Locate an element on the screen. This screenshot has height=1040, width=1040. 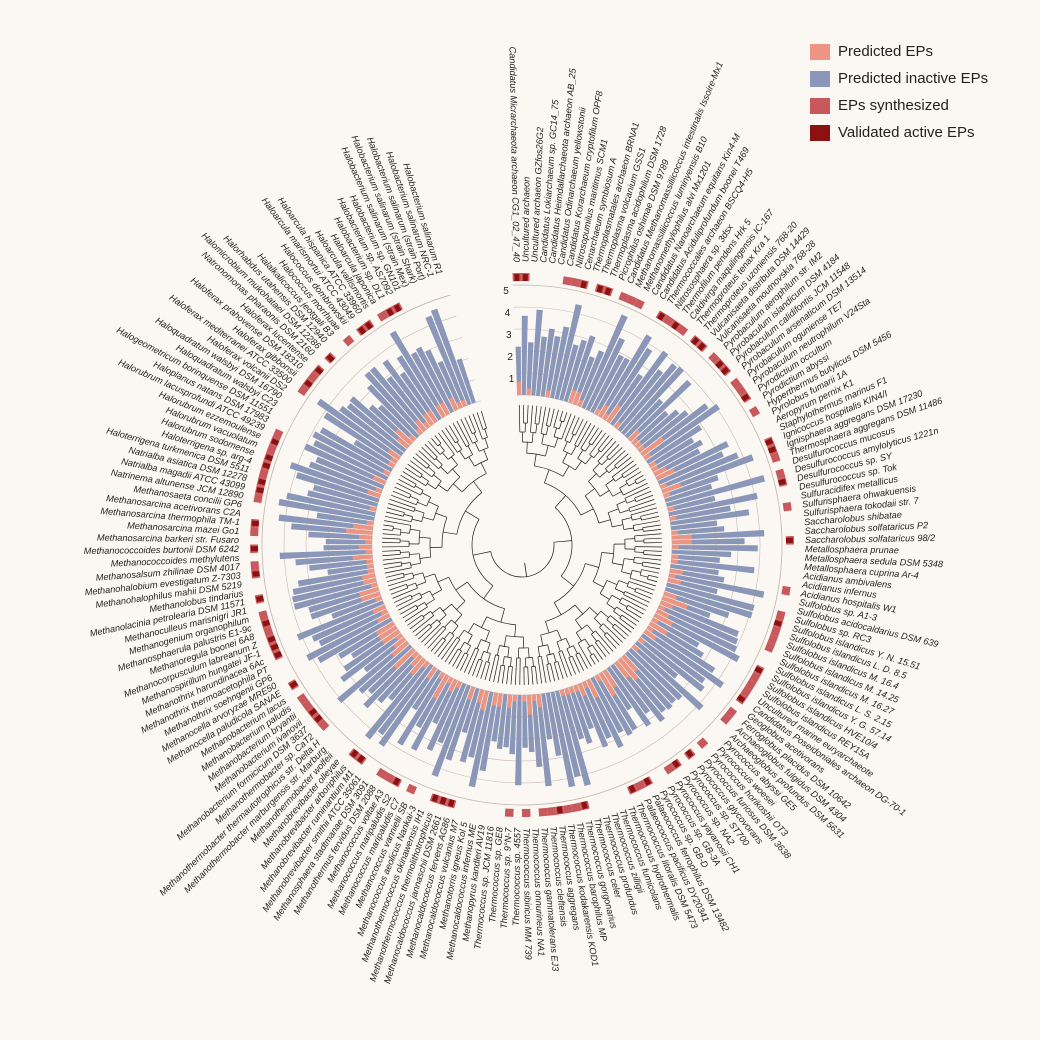
legend-label: Predicted EPs is located at coordinates (886, 51).